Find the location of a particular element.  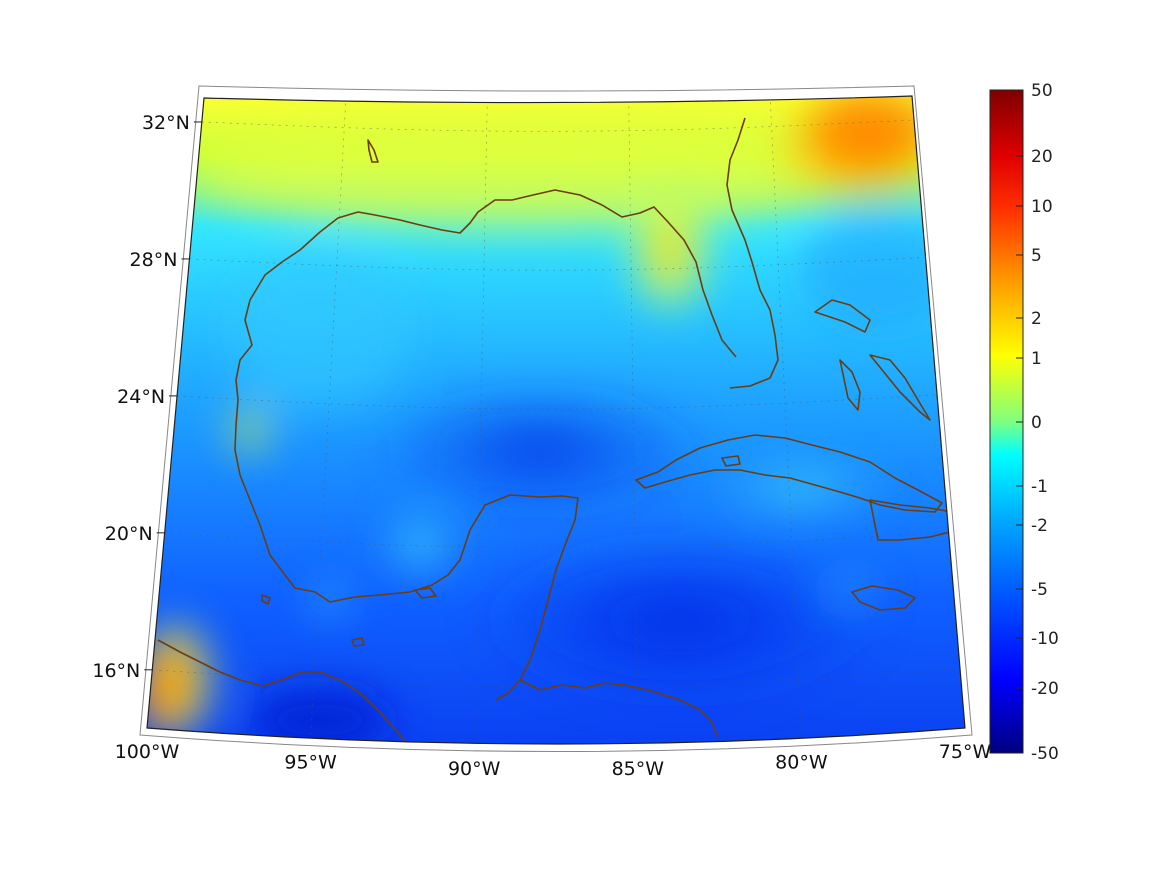

colorbar-label: 20 is located at coordinates (1042, 157).